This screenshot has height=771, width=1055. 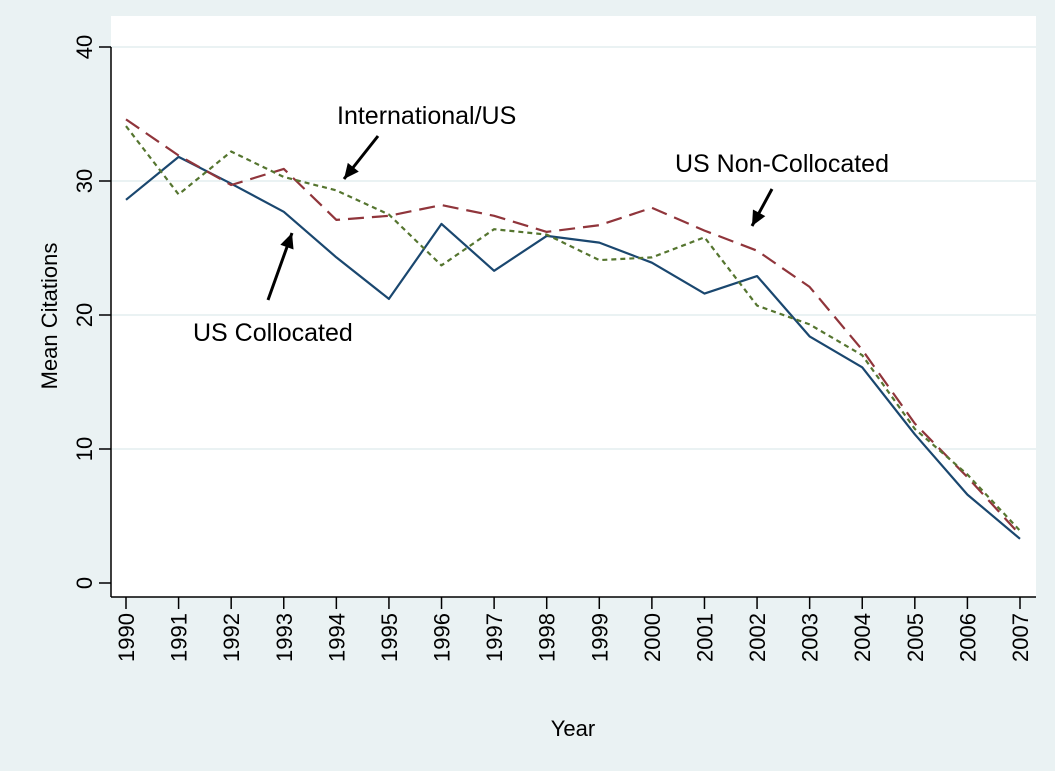 What do you see at coordinates (426, 116) in the screenshot?
I see `annotation-international: International/US` at bounding box center [426, 116].